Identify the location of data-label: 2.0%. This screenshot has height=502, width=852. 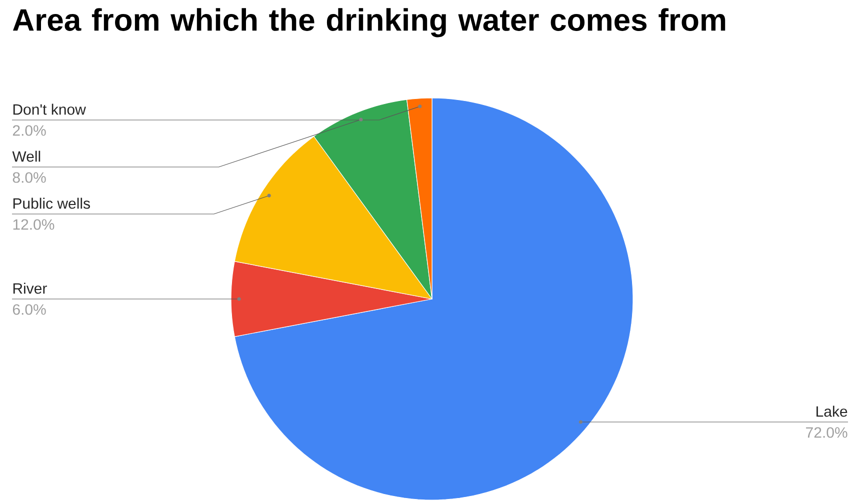
(29, 130).